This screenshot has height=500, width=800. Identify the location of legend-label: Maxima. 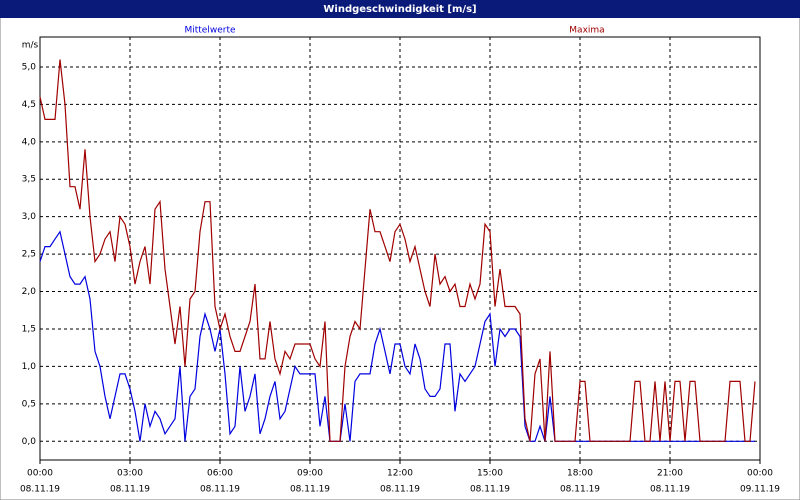
(586, 31).